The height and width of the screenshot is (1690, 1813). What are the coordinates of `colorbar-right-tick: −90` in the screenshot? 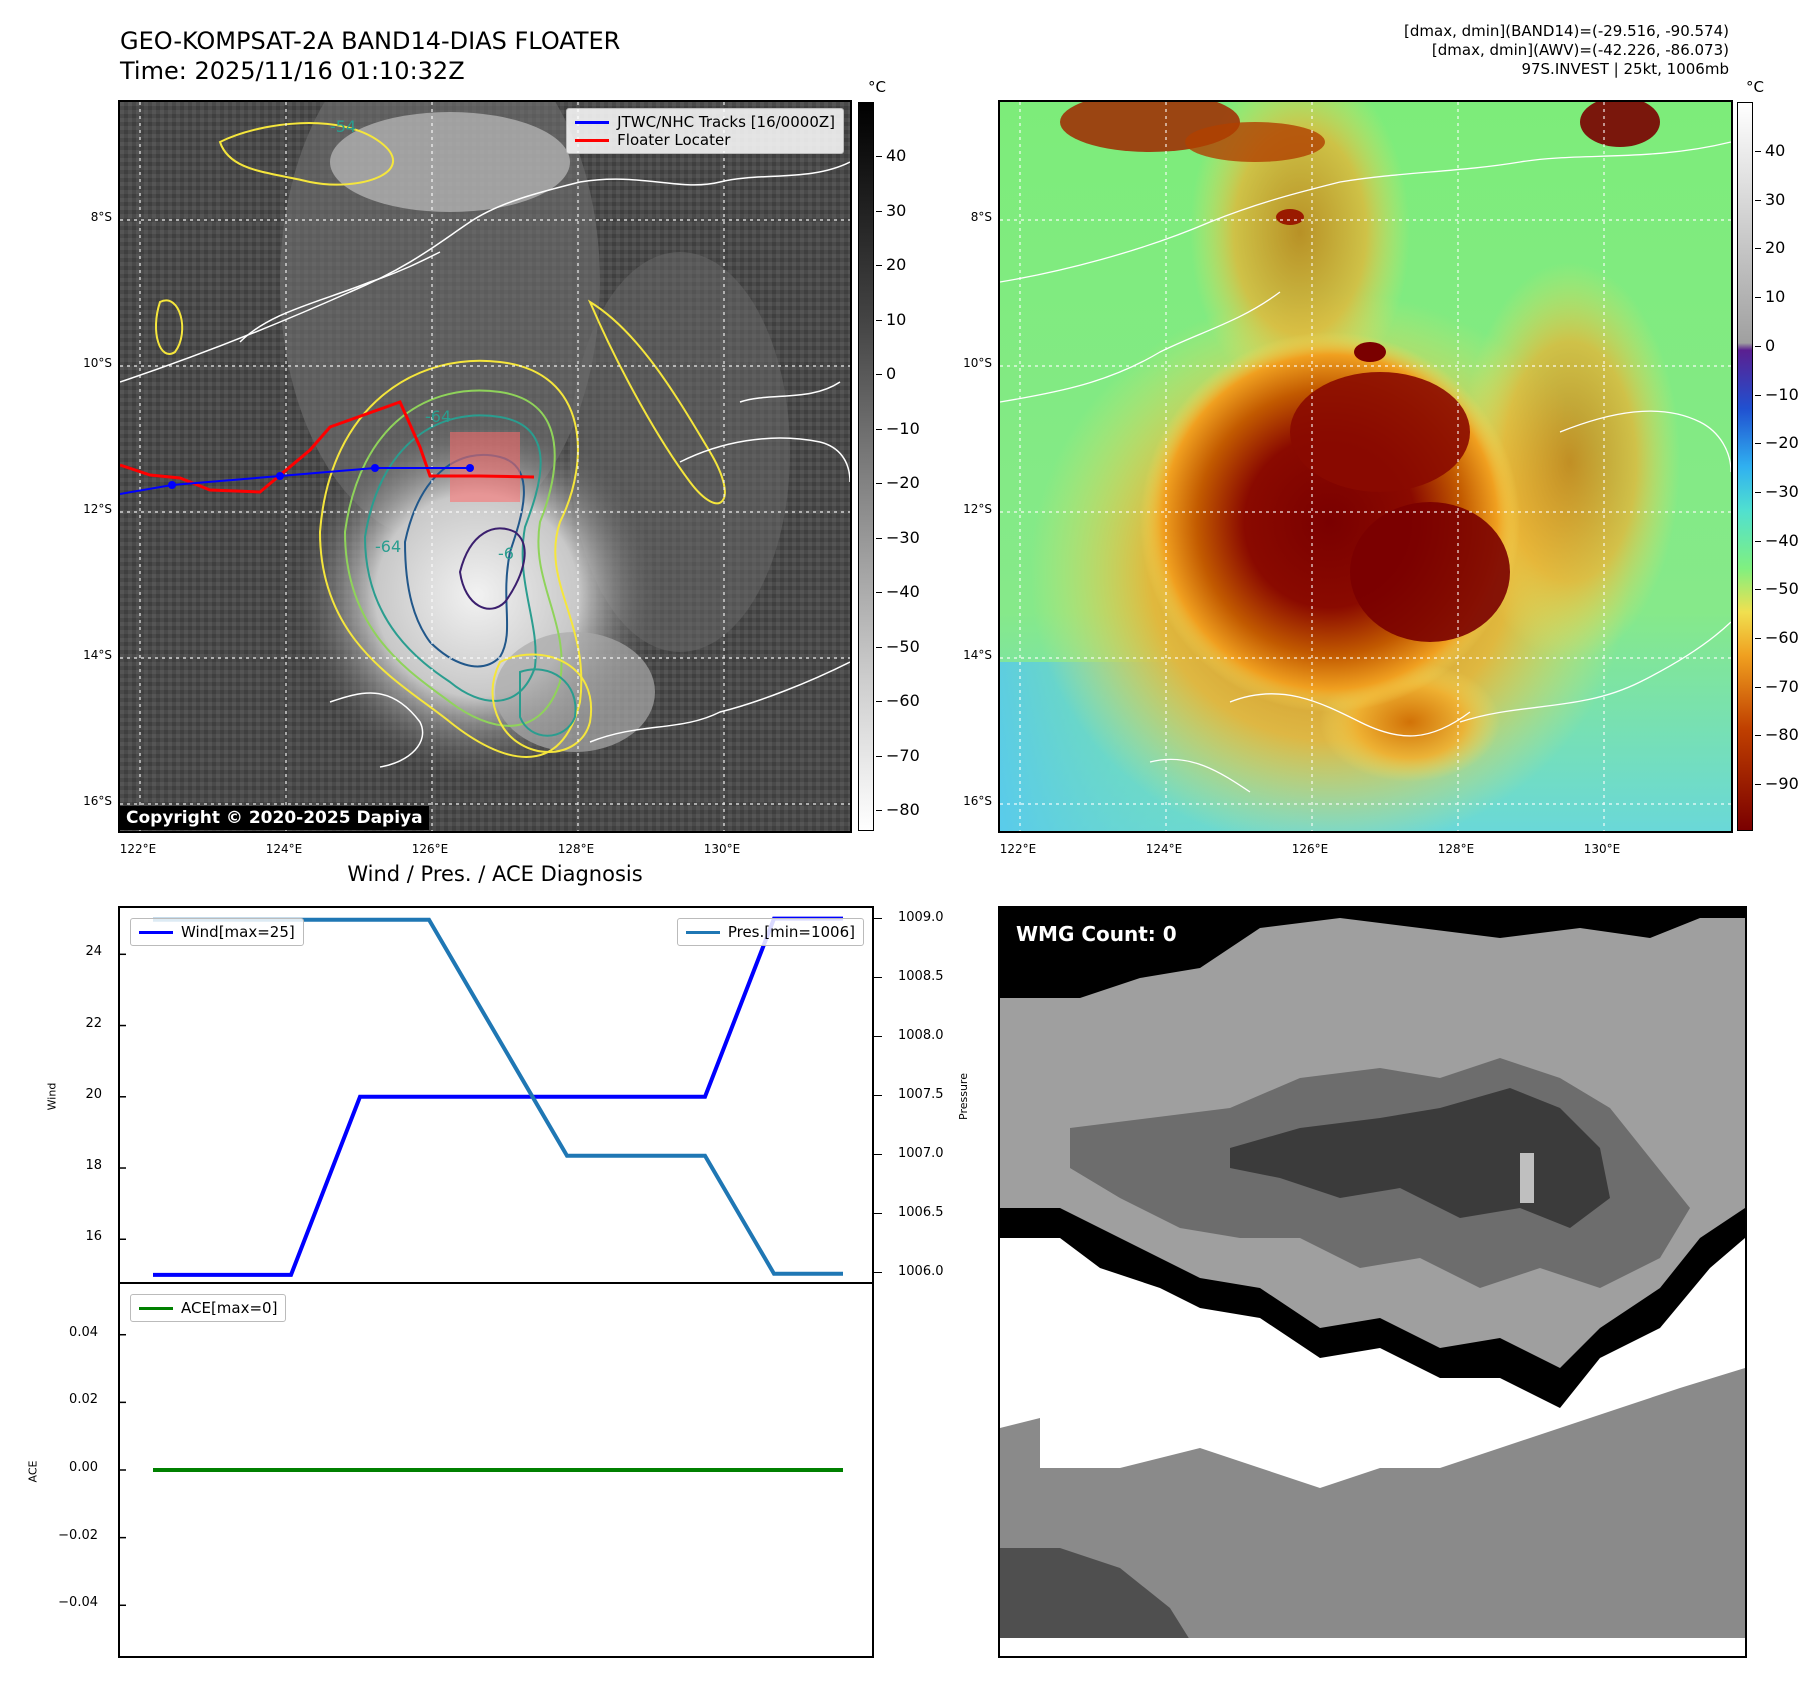 It's located at (1777, 784).